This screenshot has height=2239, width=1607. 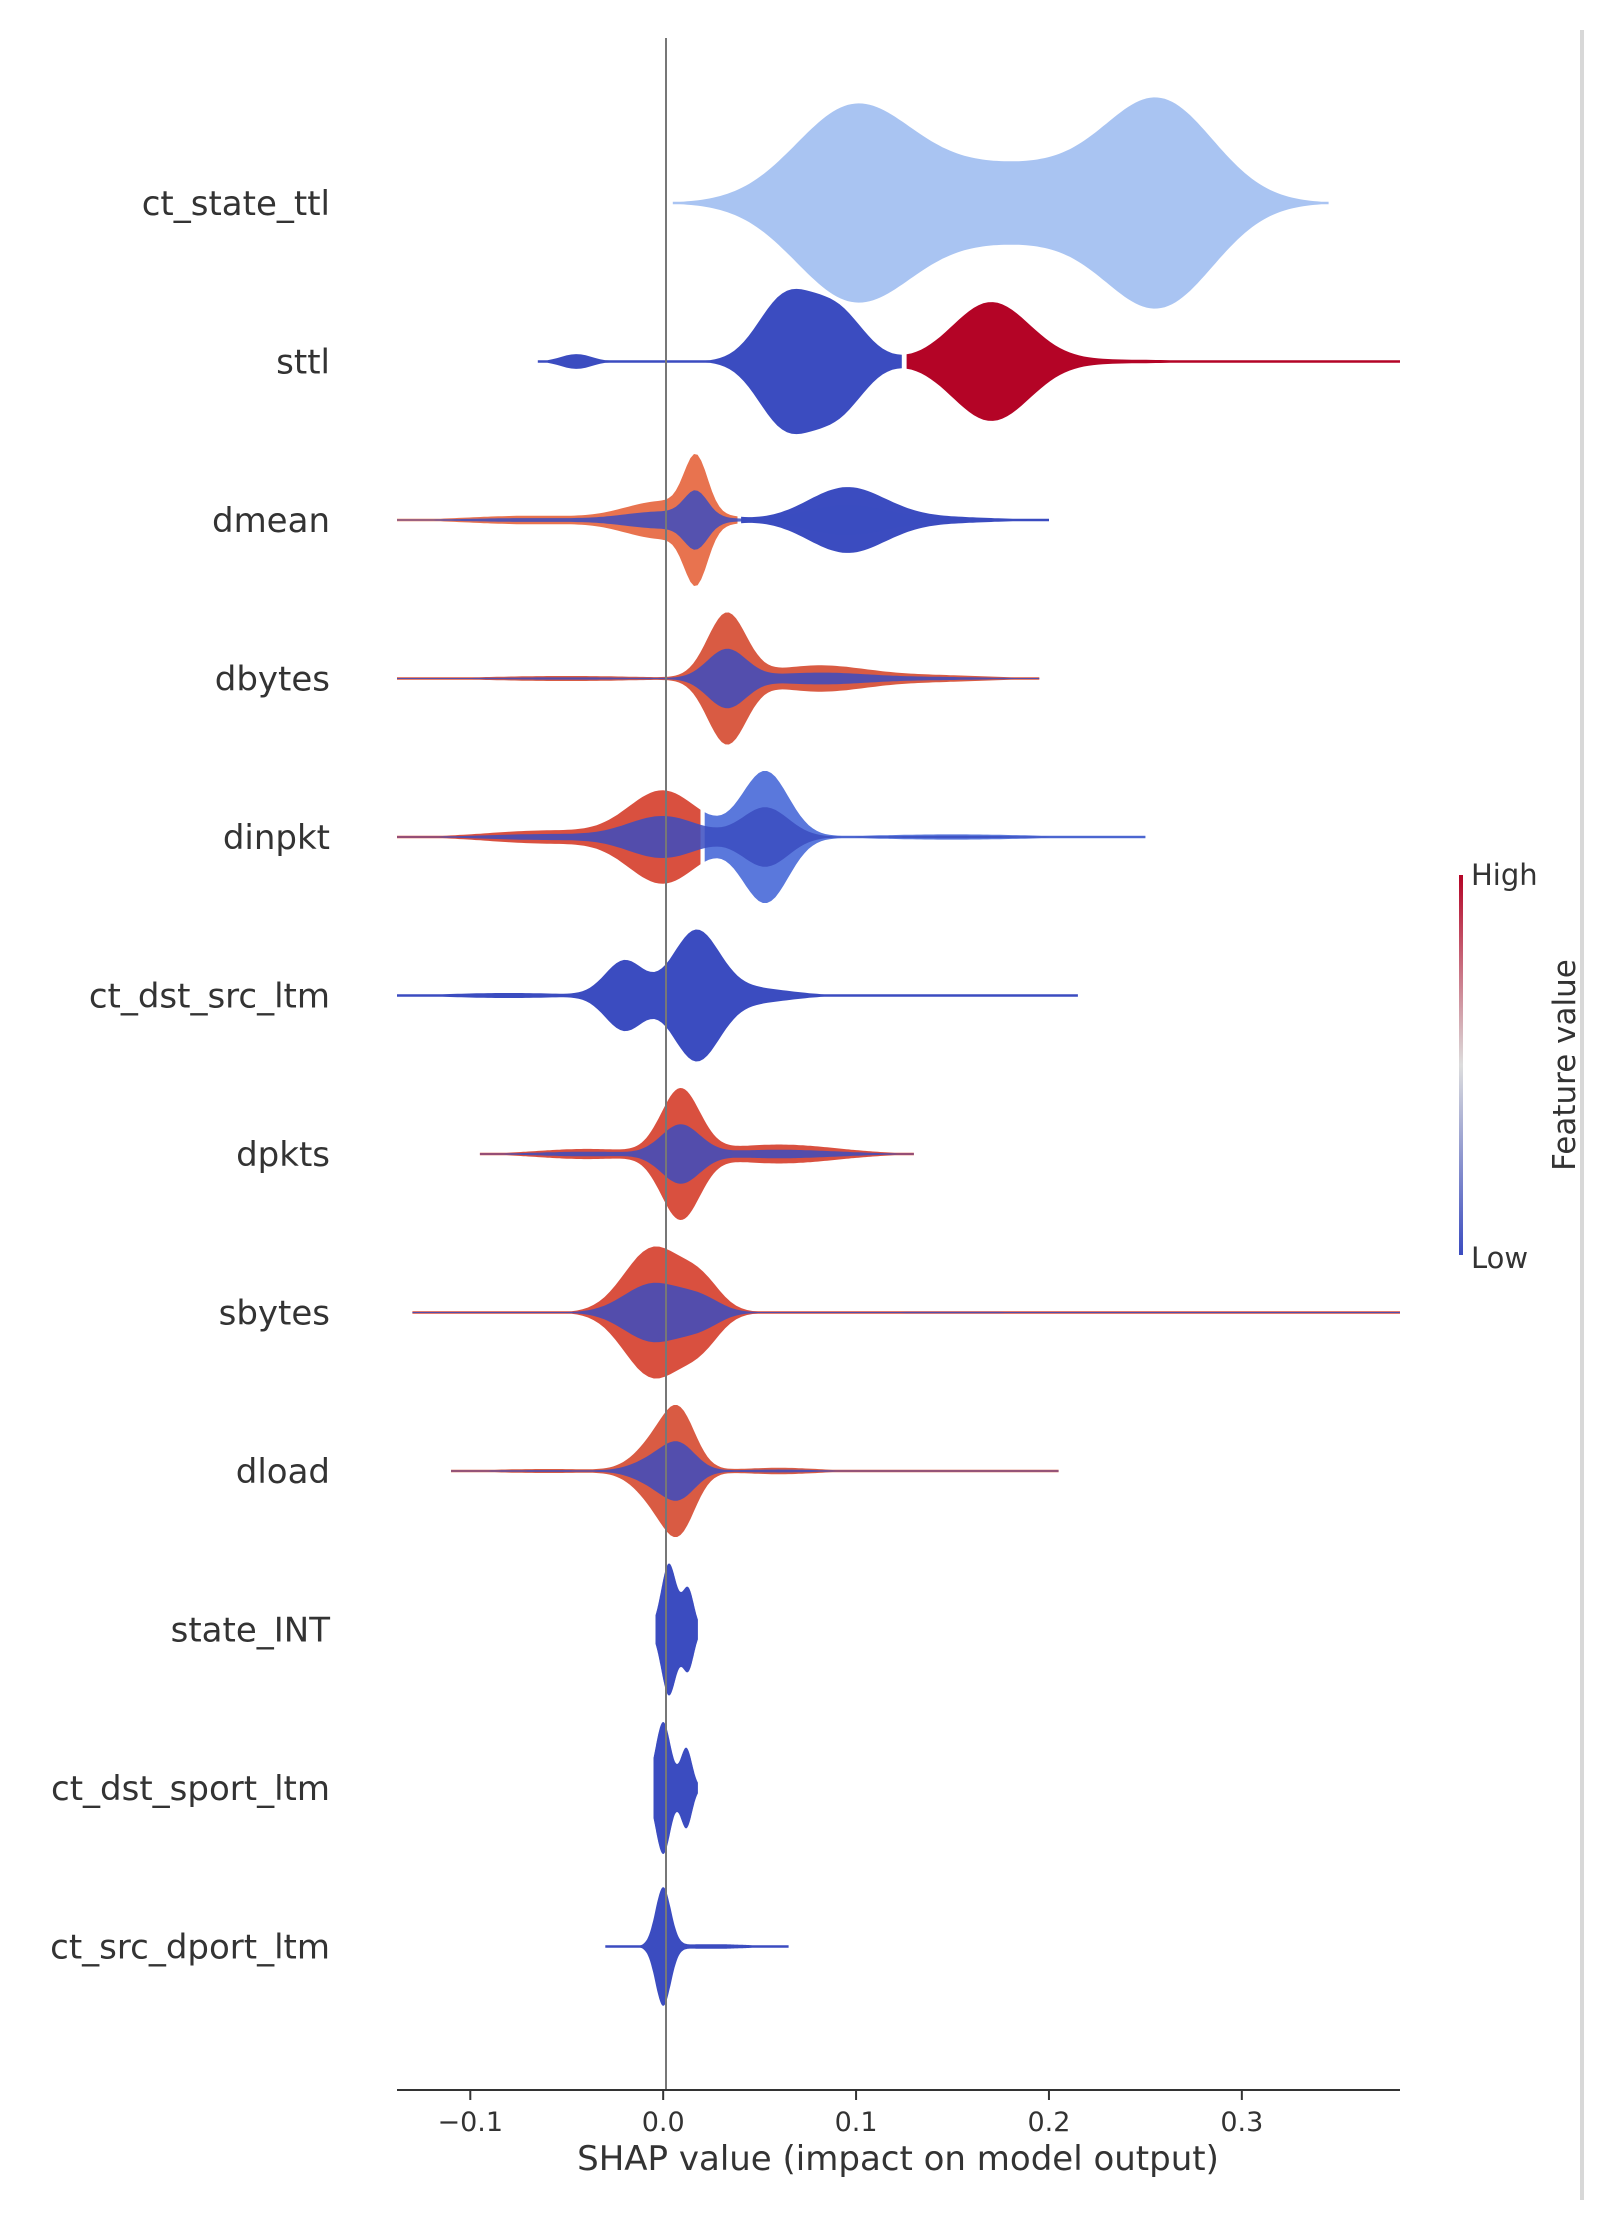 I want to click on feature-label-sbytes: sbytes, so click(x=274, y=1314).